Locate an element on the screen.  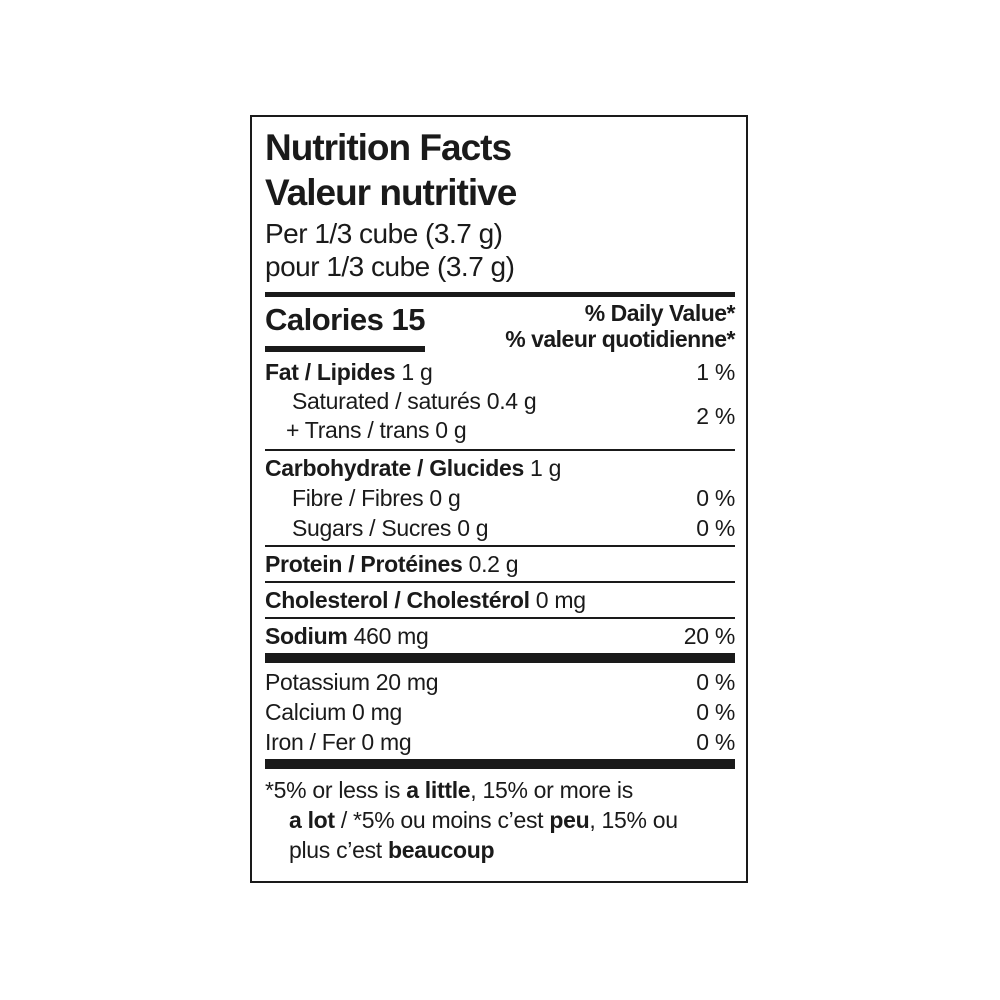
fibre-daily-value: 0 % is located at coordinates (715, 498).